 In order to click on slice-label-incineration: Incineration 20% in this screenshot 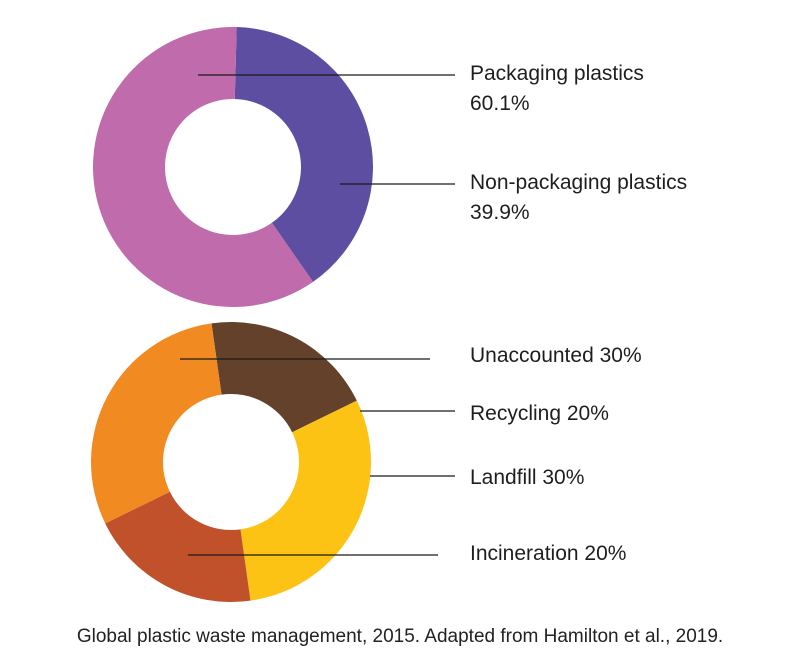, I will do `click(548, 553)`.